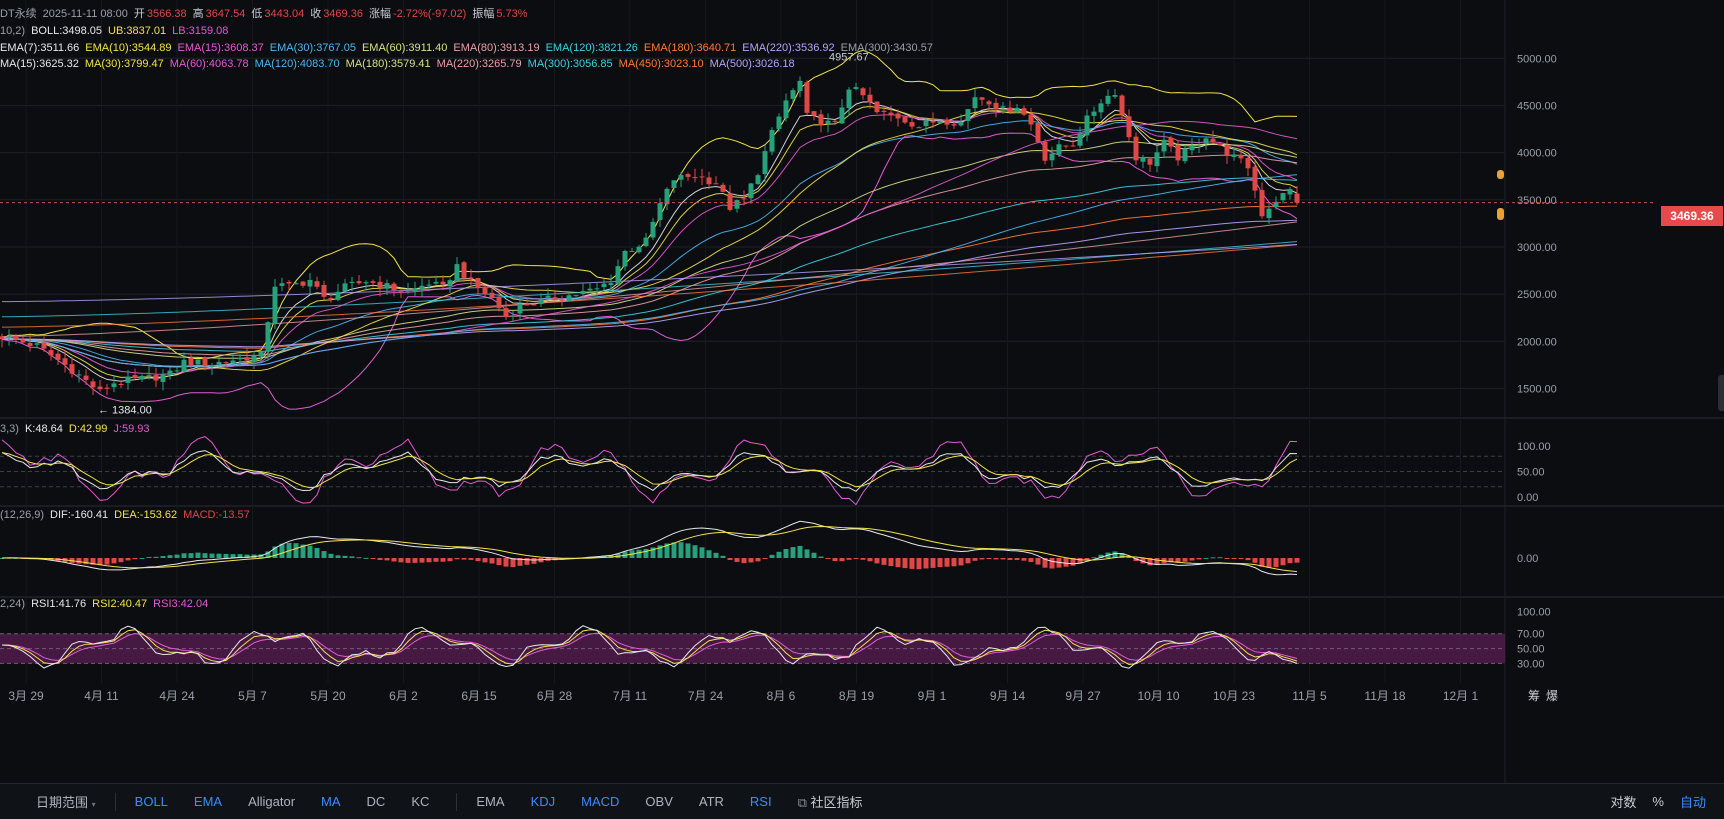 Image resolution: width=1724 pixels, height=819 pixels. Describe the element at coordinates (760, 801) in the screenshot. I see `sub-indicator-rsi: RSI` at that location.